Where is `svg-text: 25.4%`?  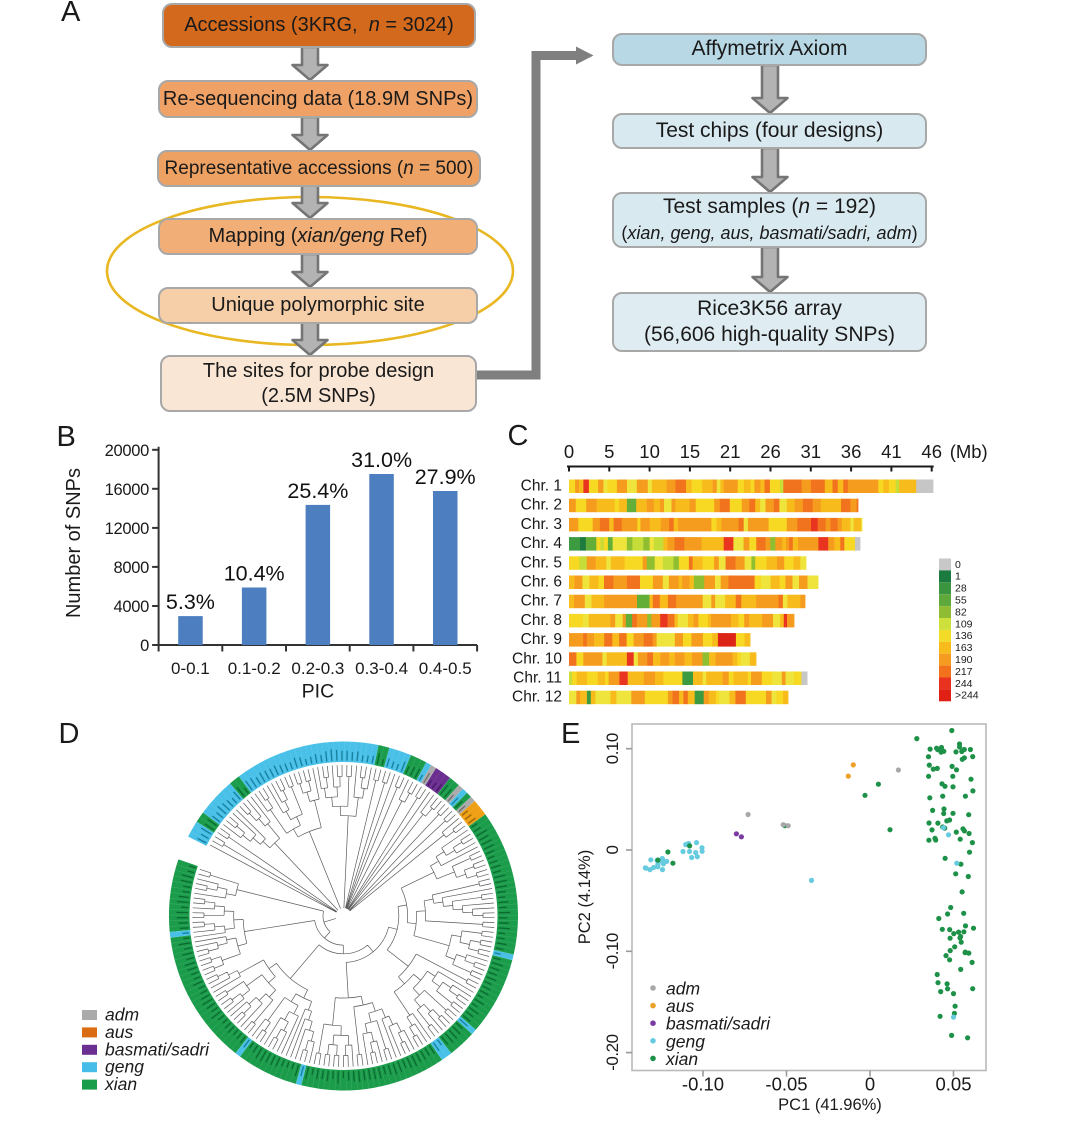
svg-text: 25.4% is located at coordinates (317, 491).